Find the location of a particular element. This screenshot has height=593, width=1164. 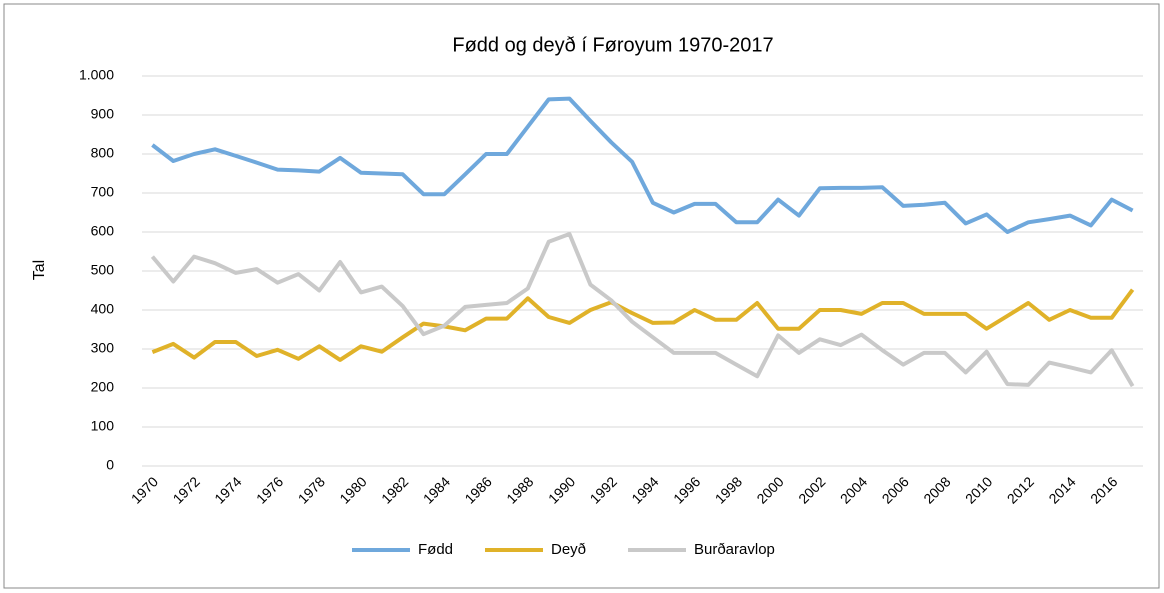

legend-label: Deyð is located at coordinates (568, 549).